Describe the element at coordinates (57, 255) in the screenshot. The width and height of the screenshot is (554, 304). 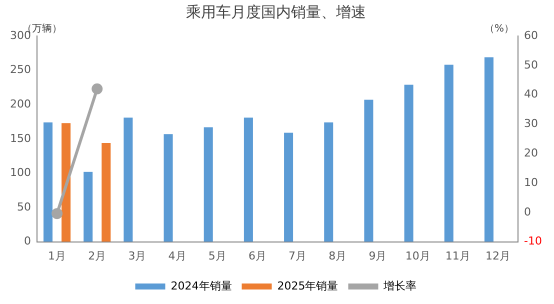
I see `x-tick-label: 1月` at that location.